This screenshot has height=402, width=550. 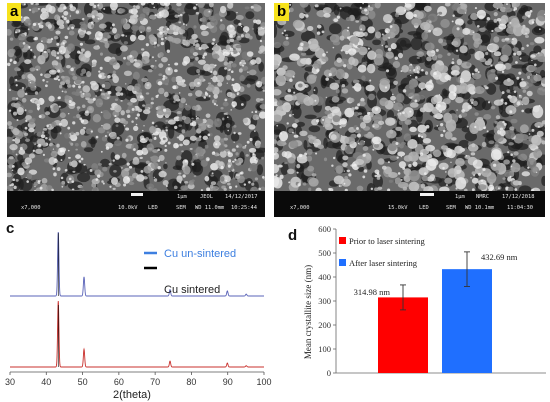 What do you see at coordinates (228, 382) in the screenshot?
I see `xrd-x-tick-label: 90` at bounding box center [228, 382].